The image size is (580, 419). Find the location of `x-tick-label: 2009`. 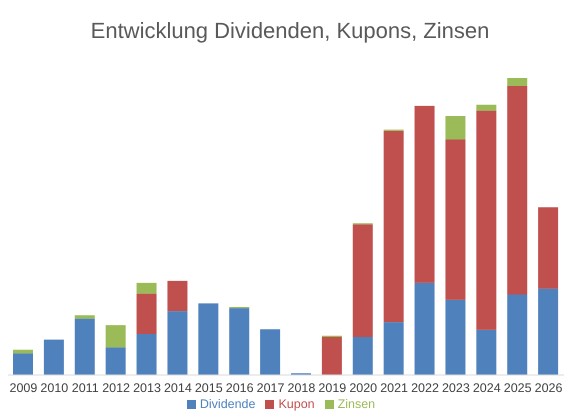

x-tick-label: 2009 is located at coordinates (24, 387).